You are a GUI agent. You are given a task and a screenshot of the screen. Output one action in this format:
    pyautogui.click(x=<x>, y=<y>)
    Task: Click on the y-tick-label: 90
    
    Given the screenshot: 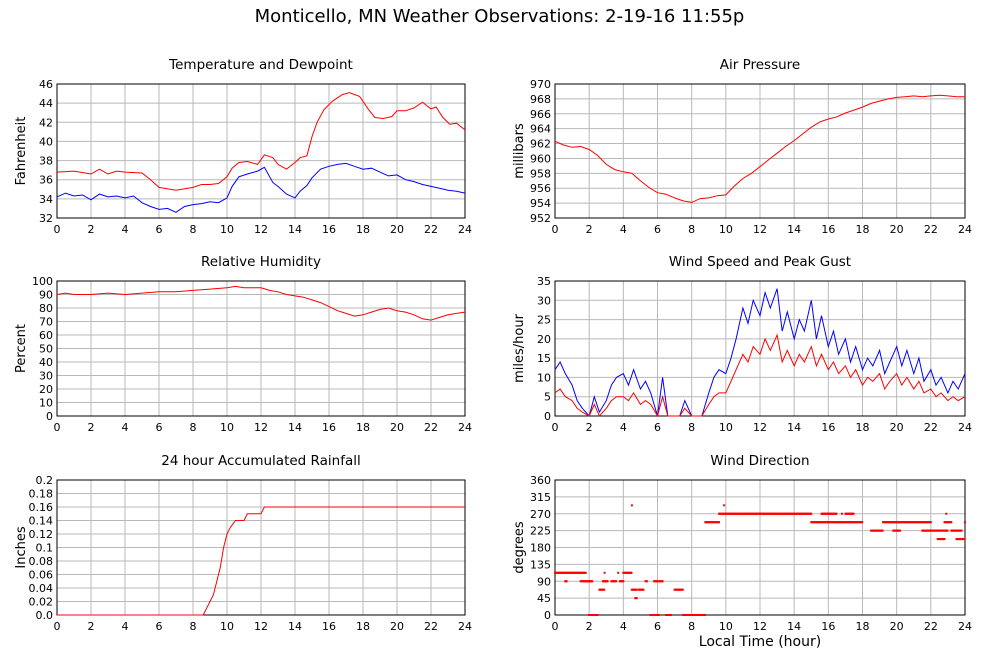 What is the action you would take?
    pyautogui.click(x=544, y=581)
    